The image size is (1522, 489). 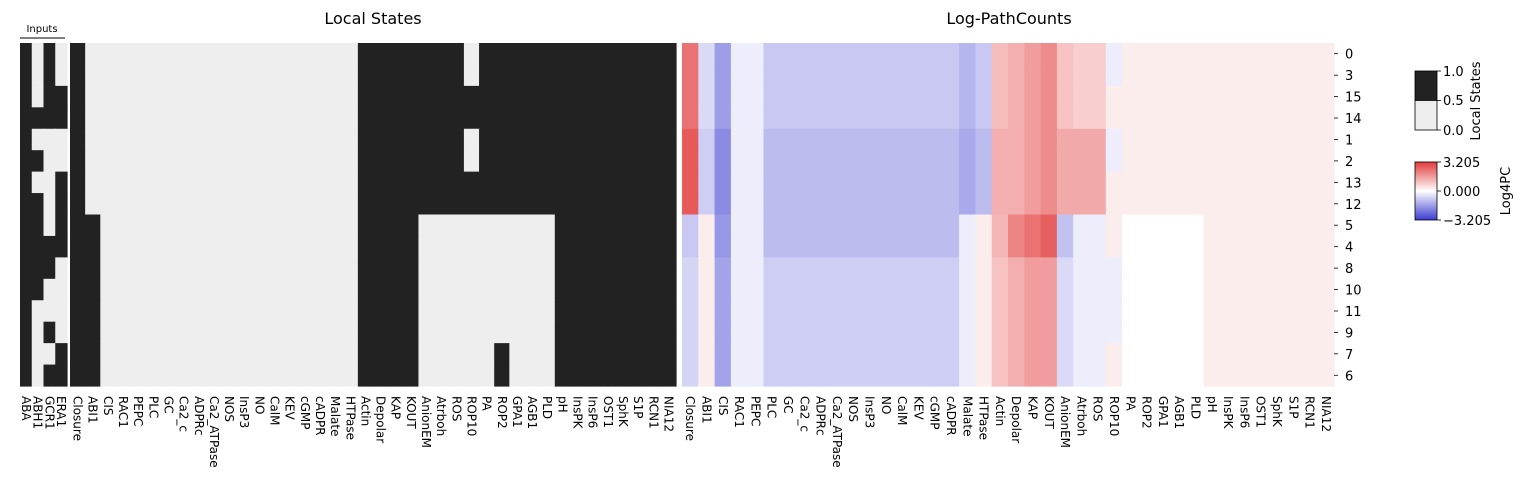 What do you see at coordinates (229, 409) in the screenshot?
I see `x-tick-label-state: NOS` at bounding box center [229, 409].